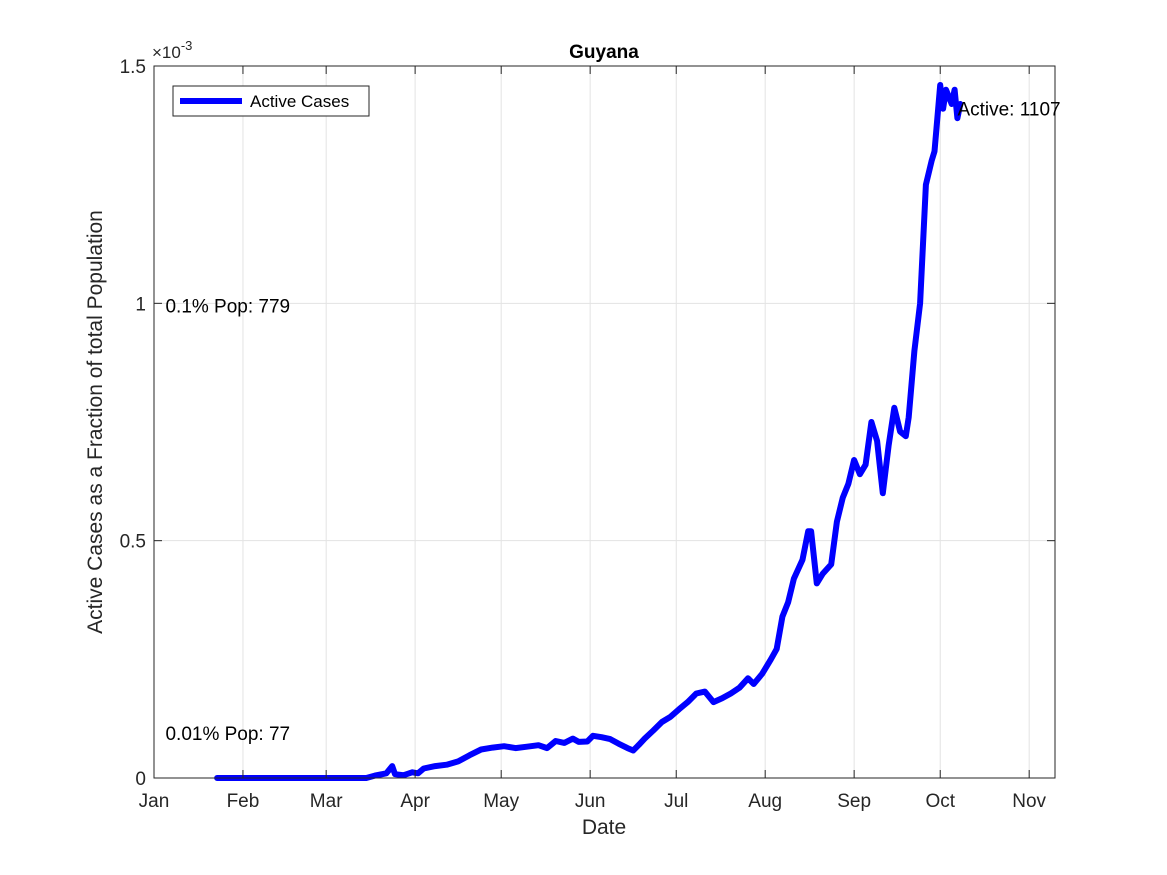  I want to click on y-tick-label: 0.5, so click(133, 542).